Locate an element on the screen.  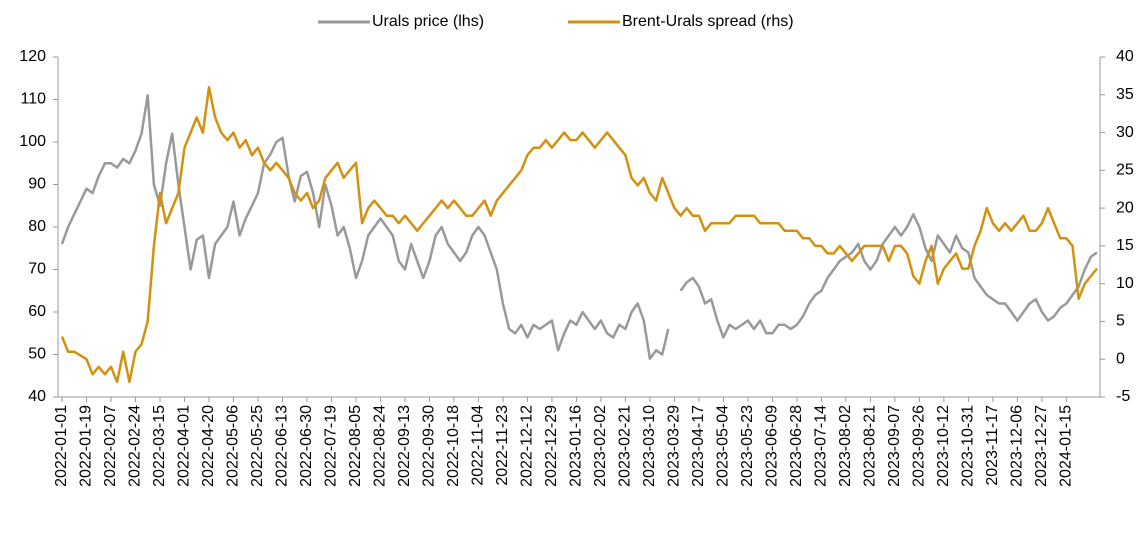
y-tick-label: 90 is located at coordinates (37, 184).